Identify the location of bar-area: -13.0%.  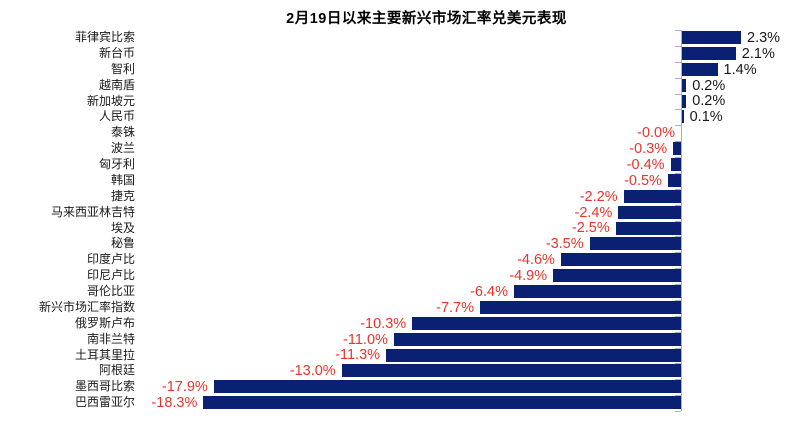
(470, 371).